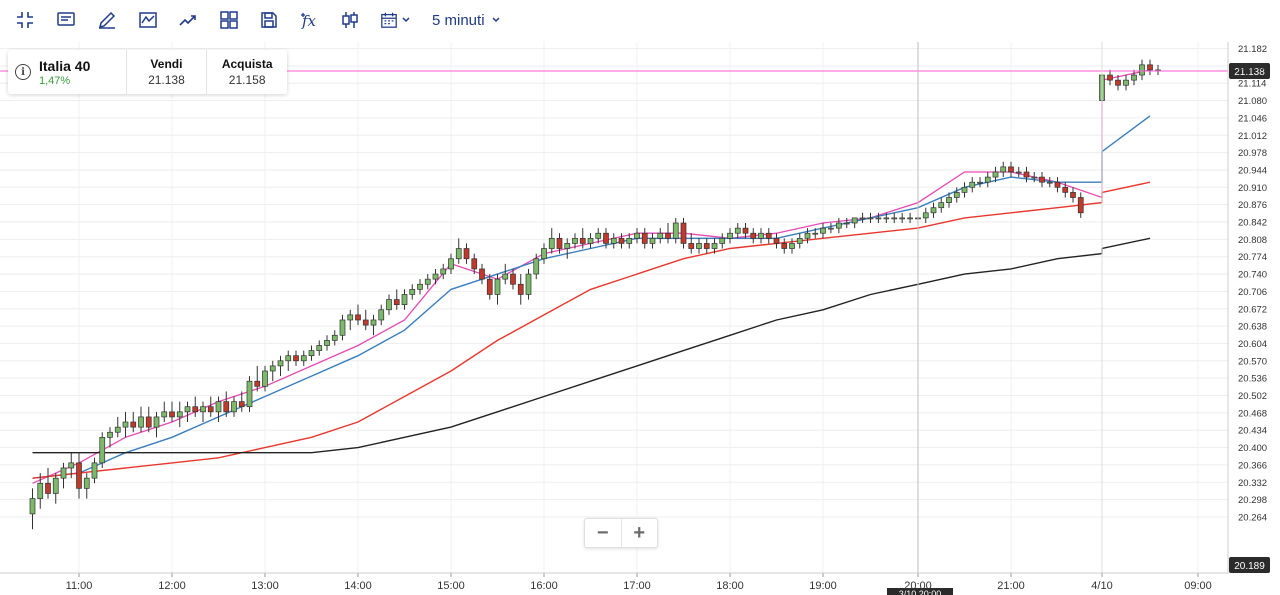  Describe the element at coordinates (350, 20) in the screenshot. I see `candlestick-icon` at that location.